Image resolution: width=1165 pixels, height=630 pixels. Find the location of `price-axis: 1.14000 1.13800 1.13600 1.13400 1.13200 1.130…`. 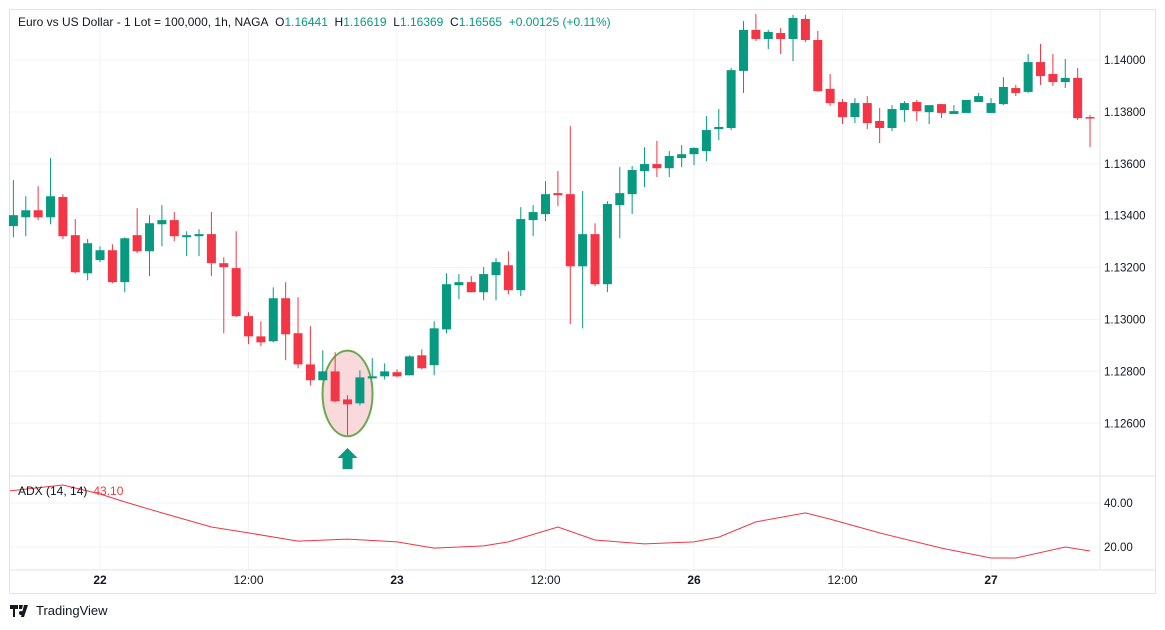

price-axis: 1.14000 1.13800 1.13600 1.13400 1.13200 1.130… is located at coordinates (1125, 242).